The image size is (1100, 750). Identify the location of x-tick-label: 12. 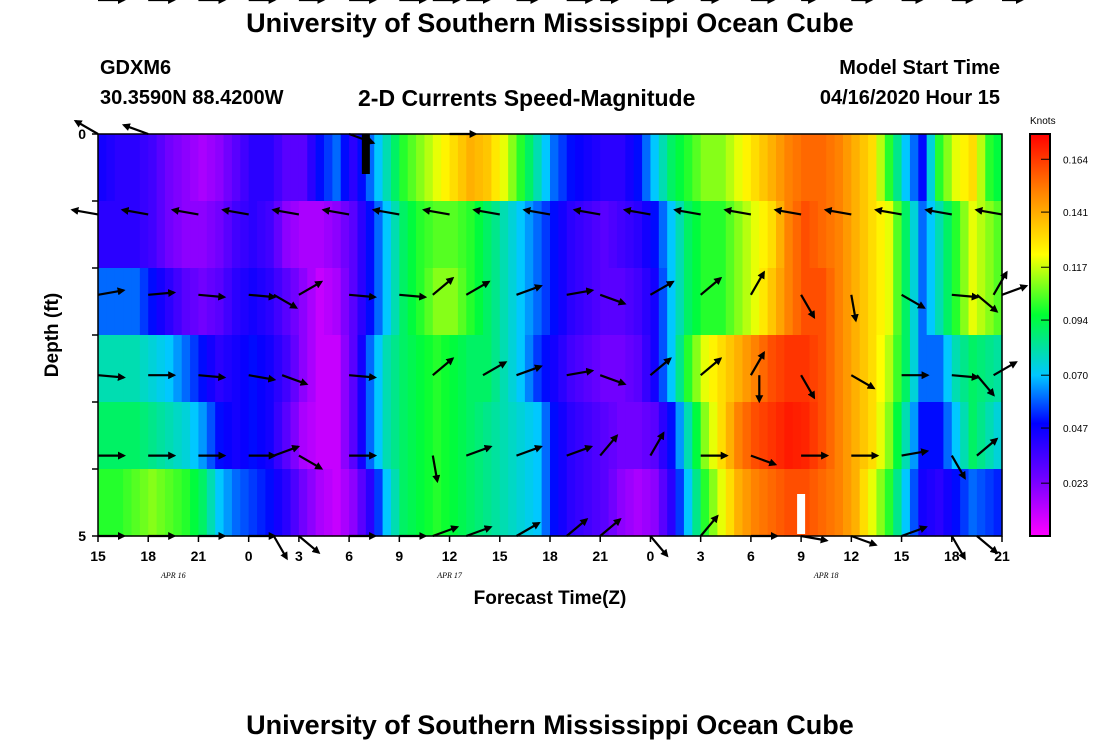
(450, 556).